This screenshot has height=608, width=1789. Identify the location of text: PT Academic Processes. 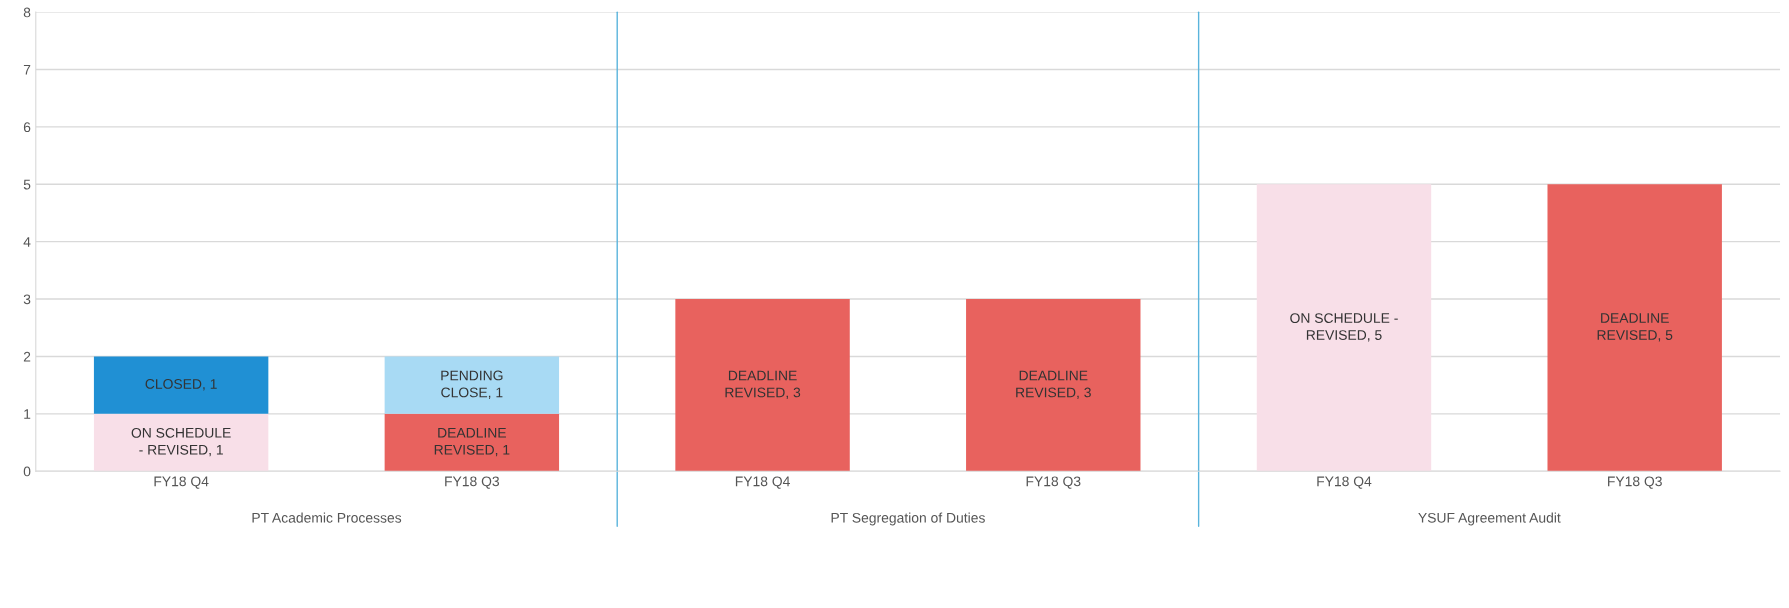
(327, 517).